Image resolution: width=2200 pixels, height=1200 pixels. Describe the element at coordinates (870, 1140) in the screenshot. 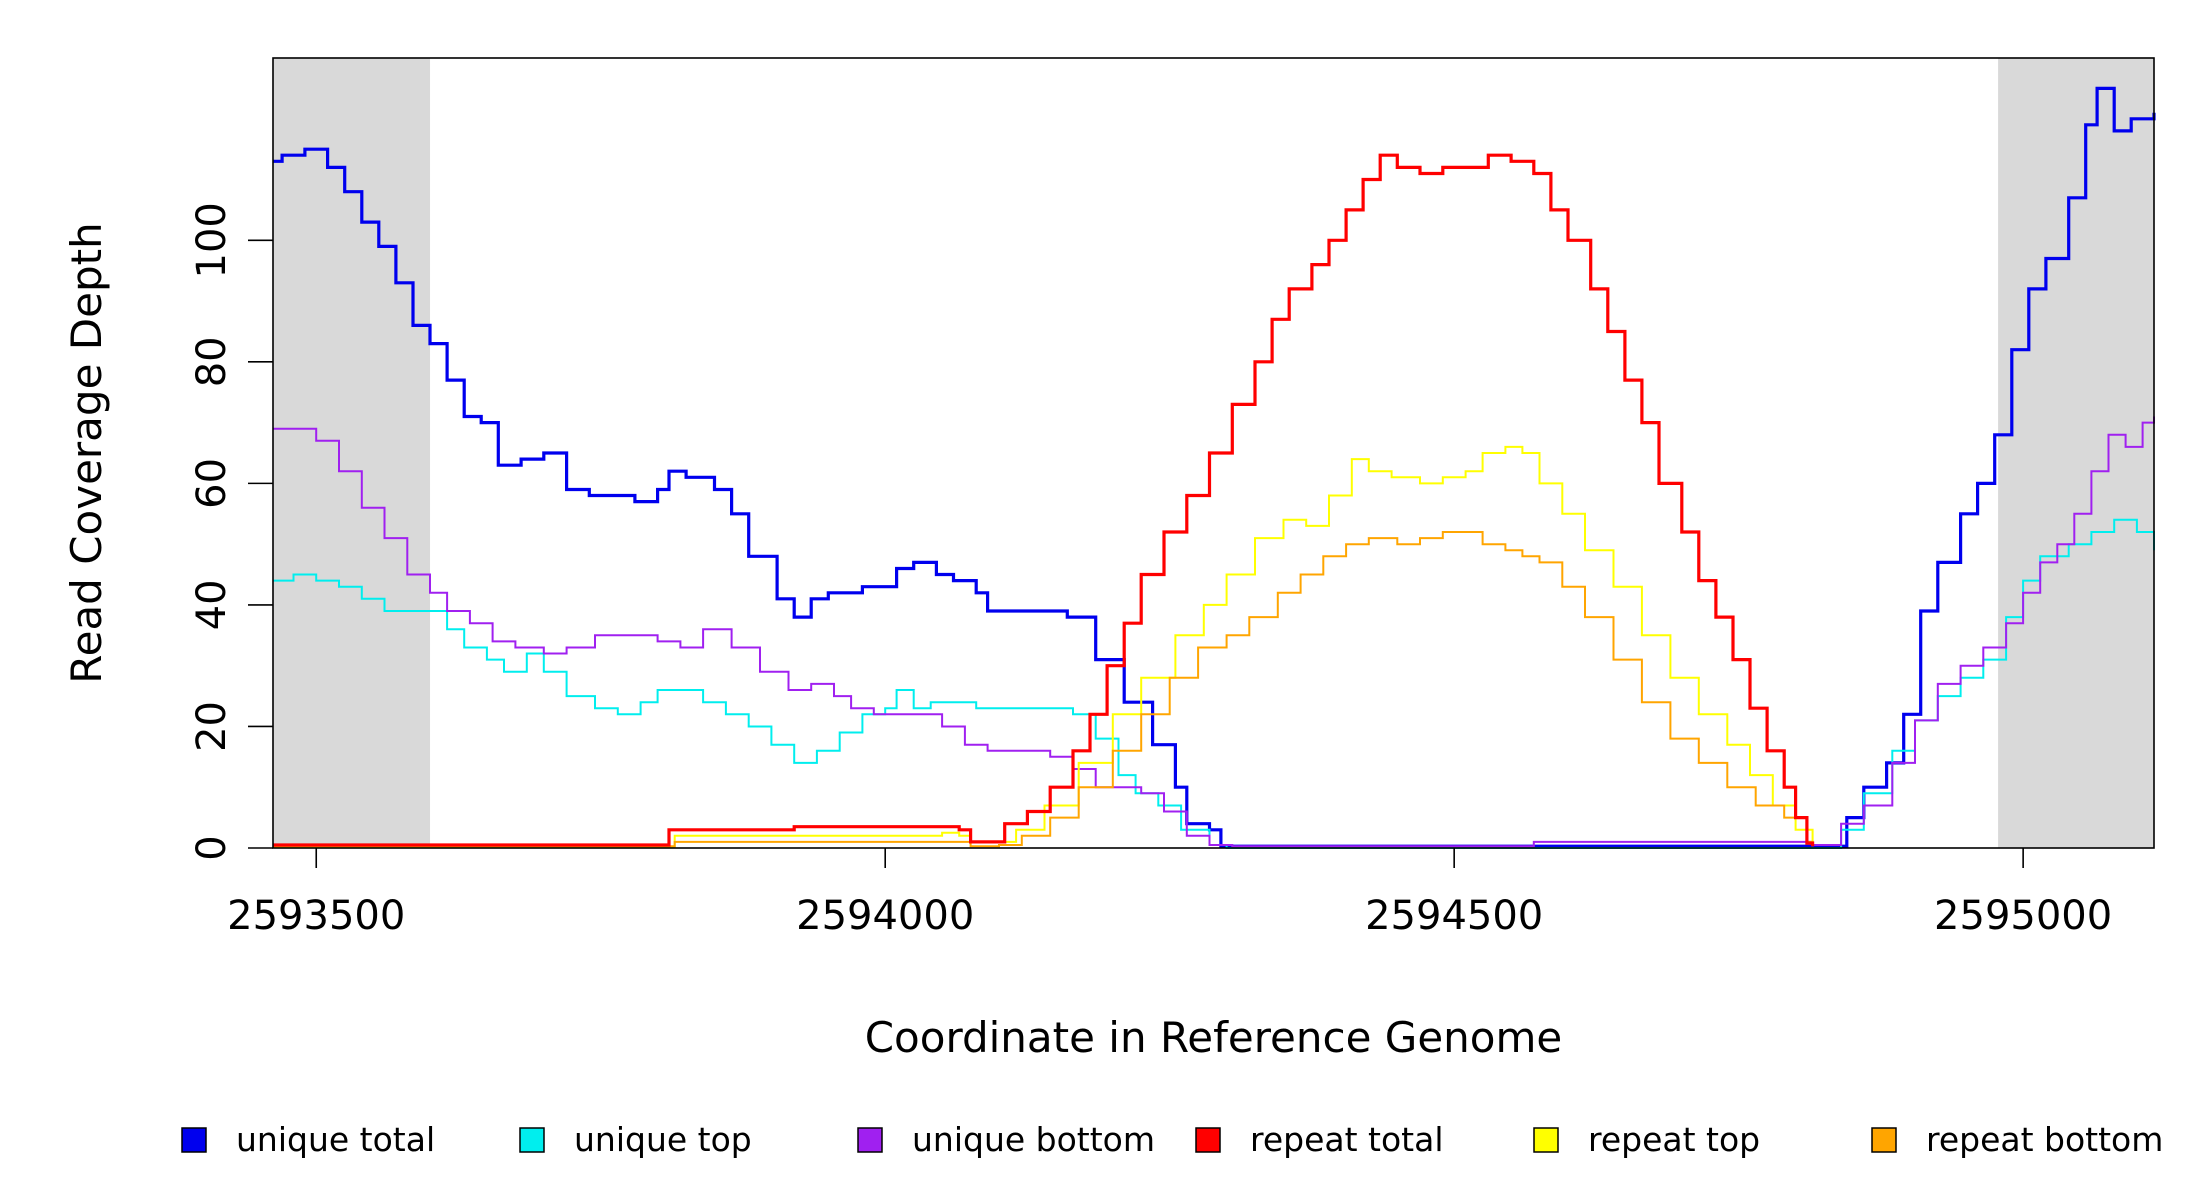

I see `legend-swatch-unique-bottom` at that location.